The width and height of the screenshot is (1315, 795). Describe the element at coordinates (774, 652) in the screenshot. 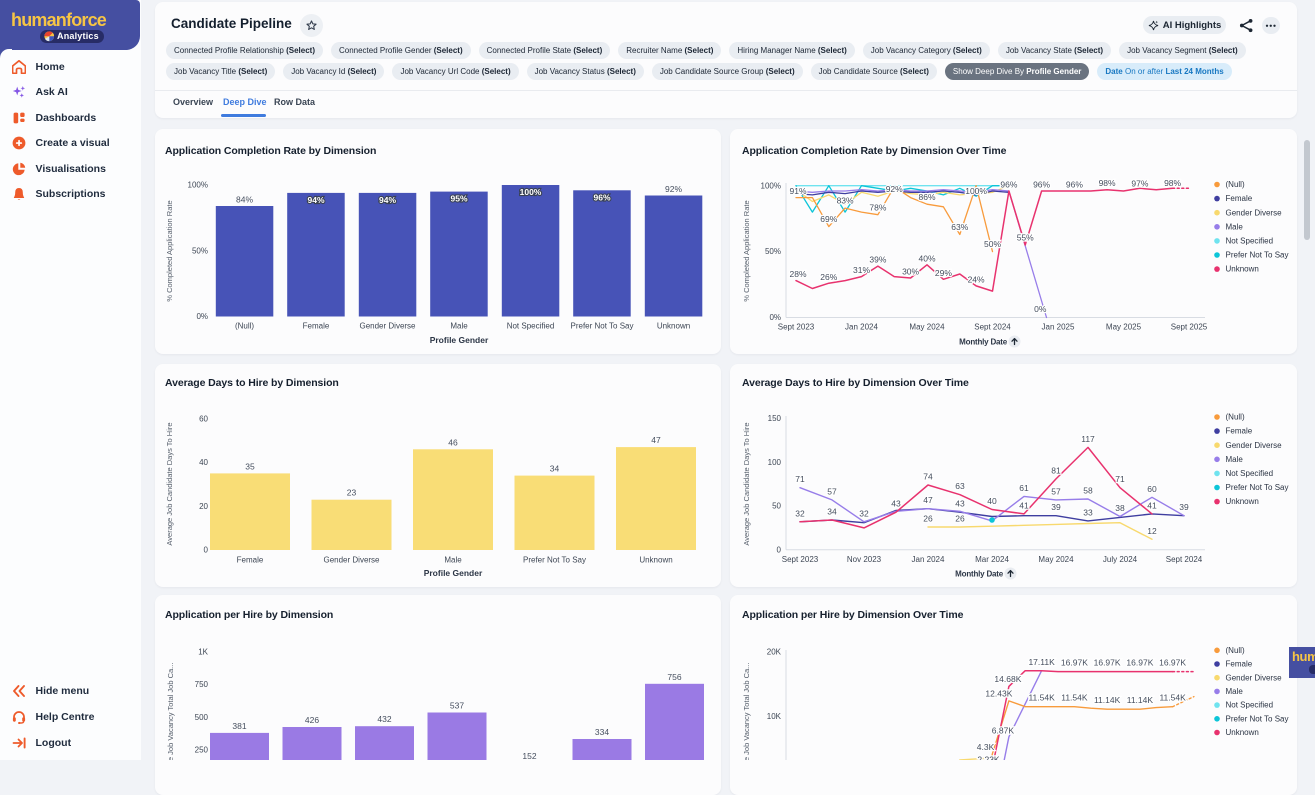

I see `svg-text: 20K` at that location.